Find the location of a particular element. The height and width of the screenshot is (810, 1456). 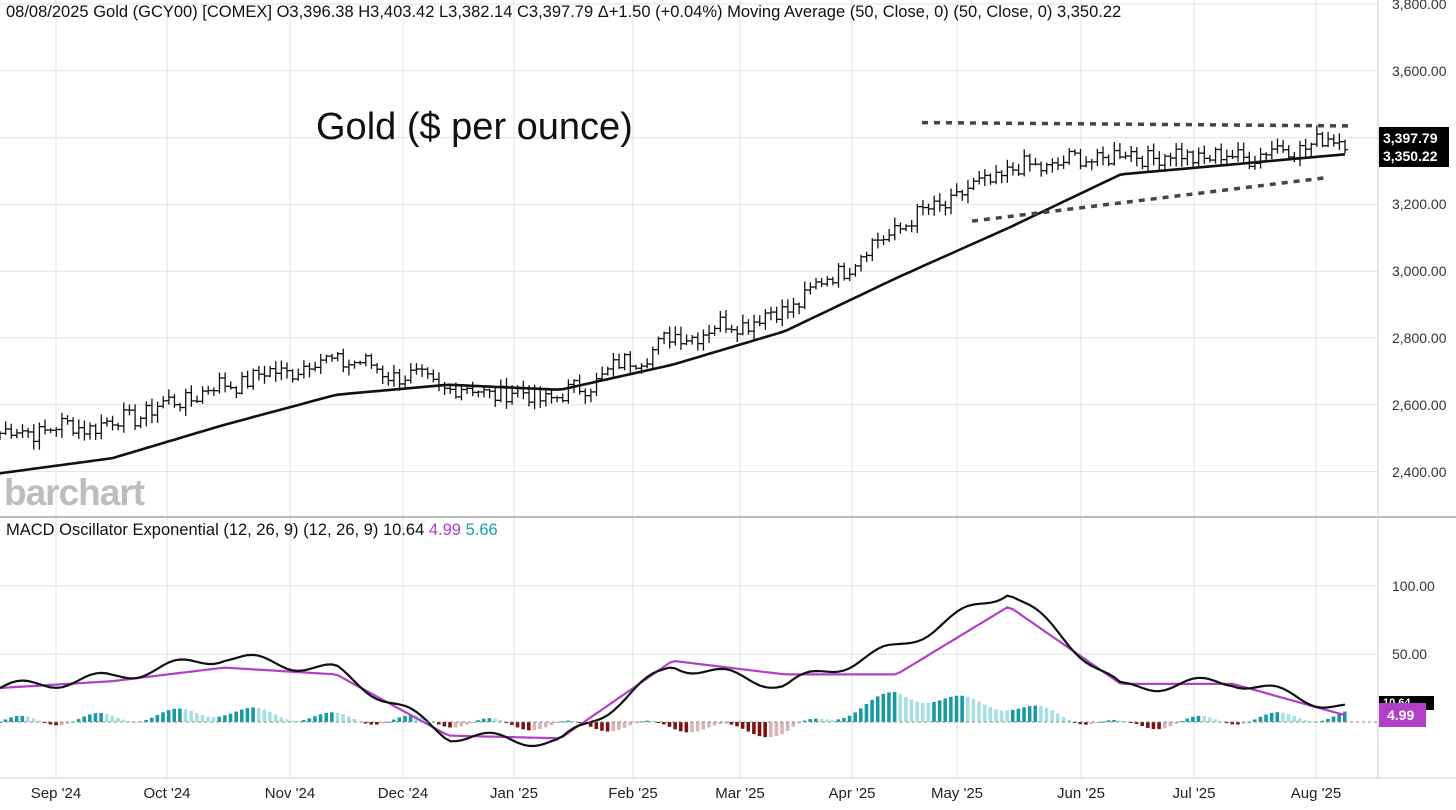

y-tick-label: 3,800.00 is located at coordinates (1419, 6).